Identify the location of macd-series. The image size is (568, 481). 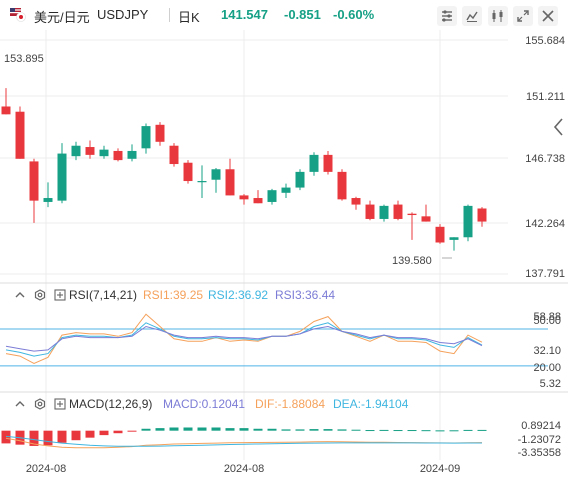
(244, 438).